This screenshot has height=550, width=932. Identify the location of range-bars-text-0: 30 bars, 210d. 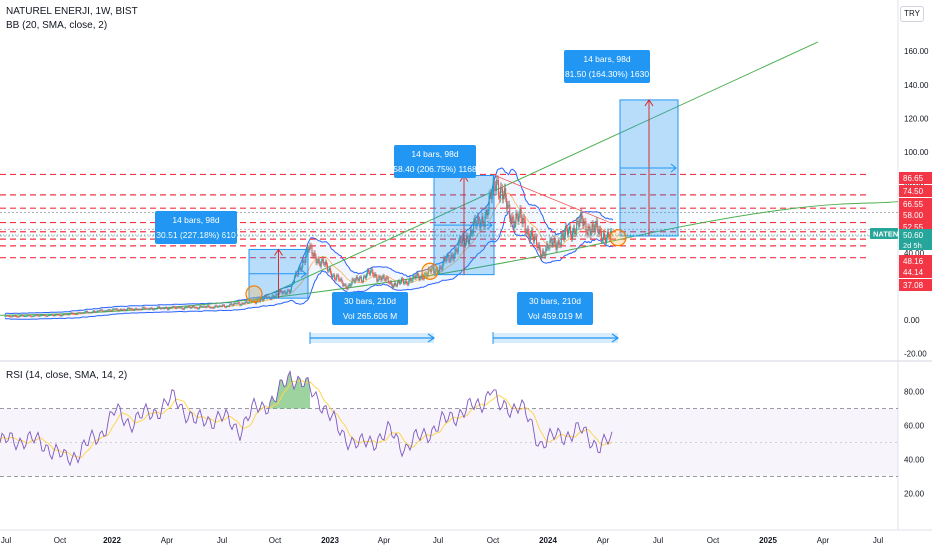
(370, 301).